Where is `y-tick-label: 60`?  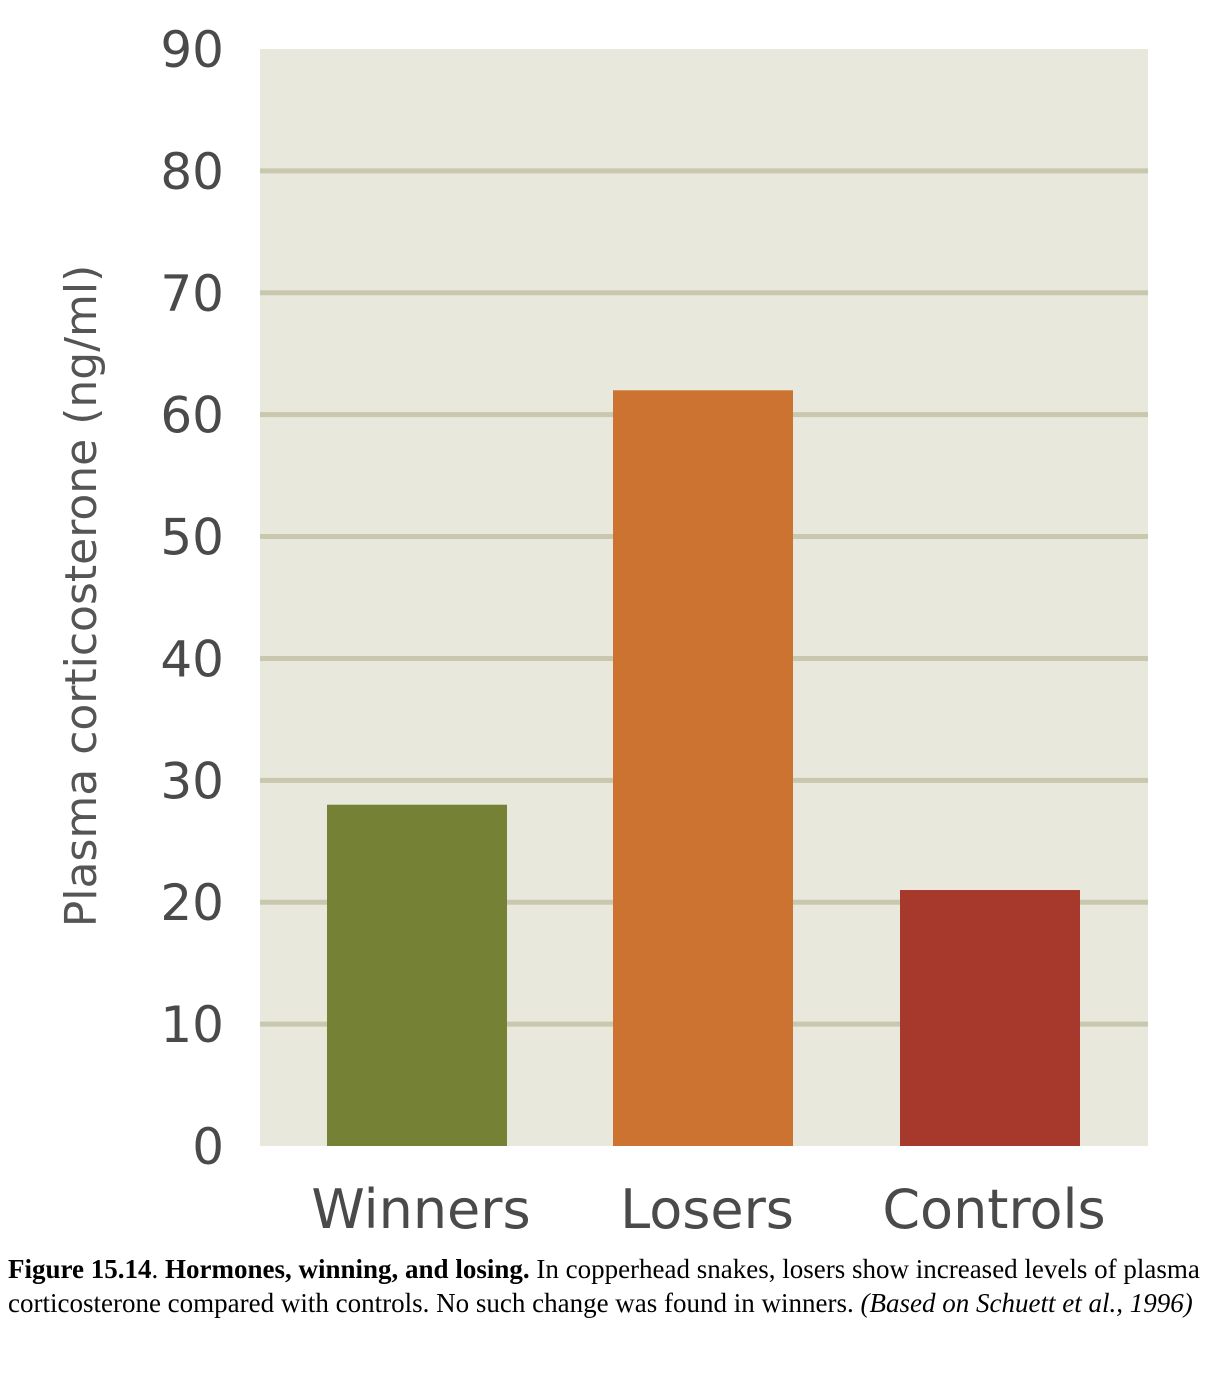 y-tick-label: 60 is located at coordinates (192, 416).